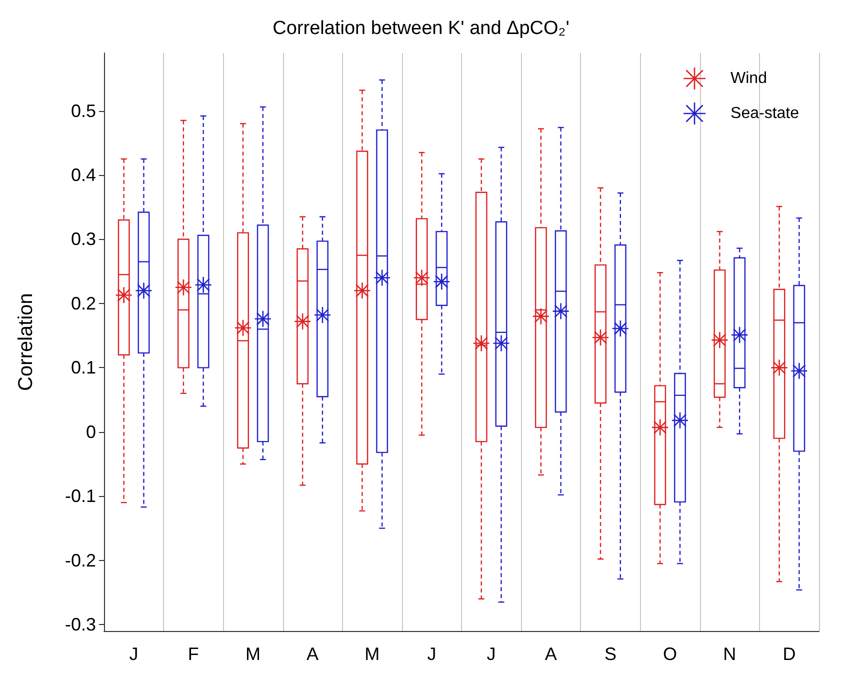 The image size is (842, 684). Describe the element at coordinates (765, 113) in the screenshot. I see `legend-label: Sea-state` at that location.